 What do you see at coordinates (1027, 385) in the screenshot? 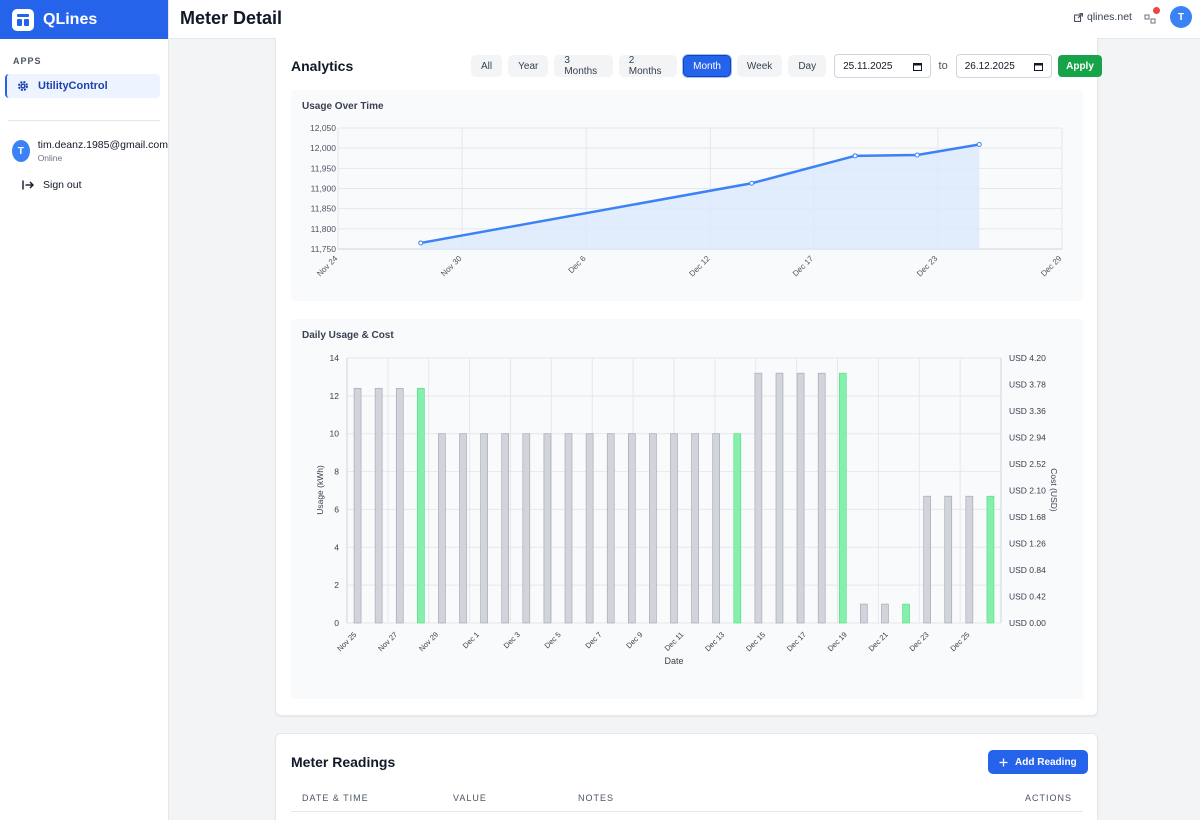
I see `y2-tick-label: USD 3.78` at bounding box center [1027, 385].